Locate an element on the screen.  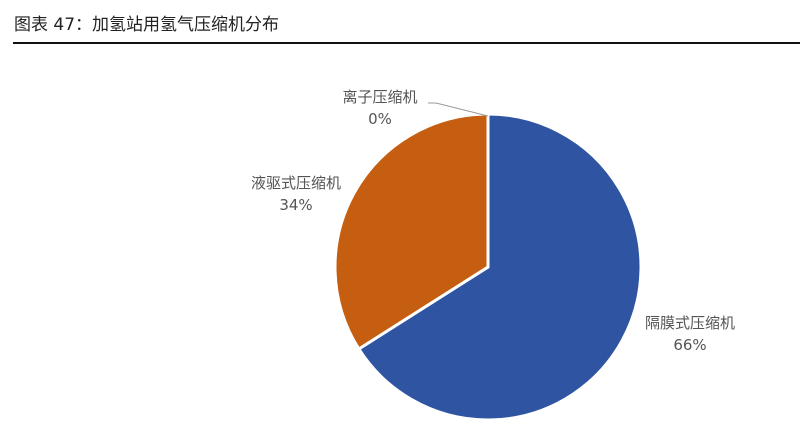
title-divider is located at coordinates (406, 43).